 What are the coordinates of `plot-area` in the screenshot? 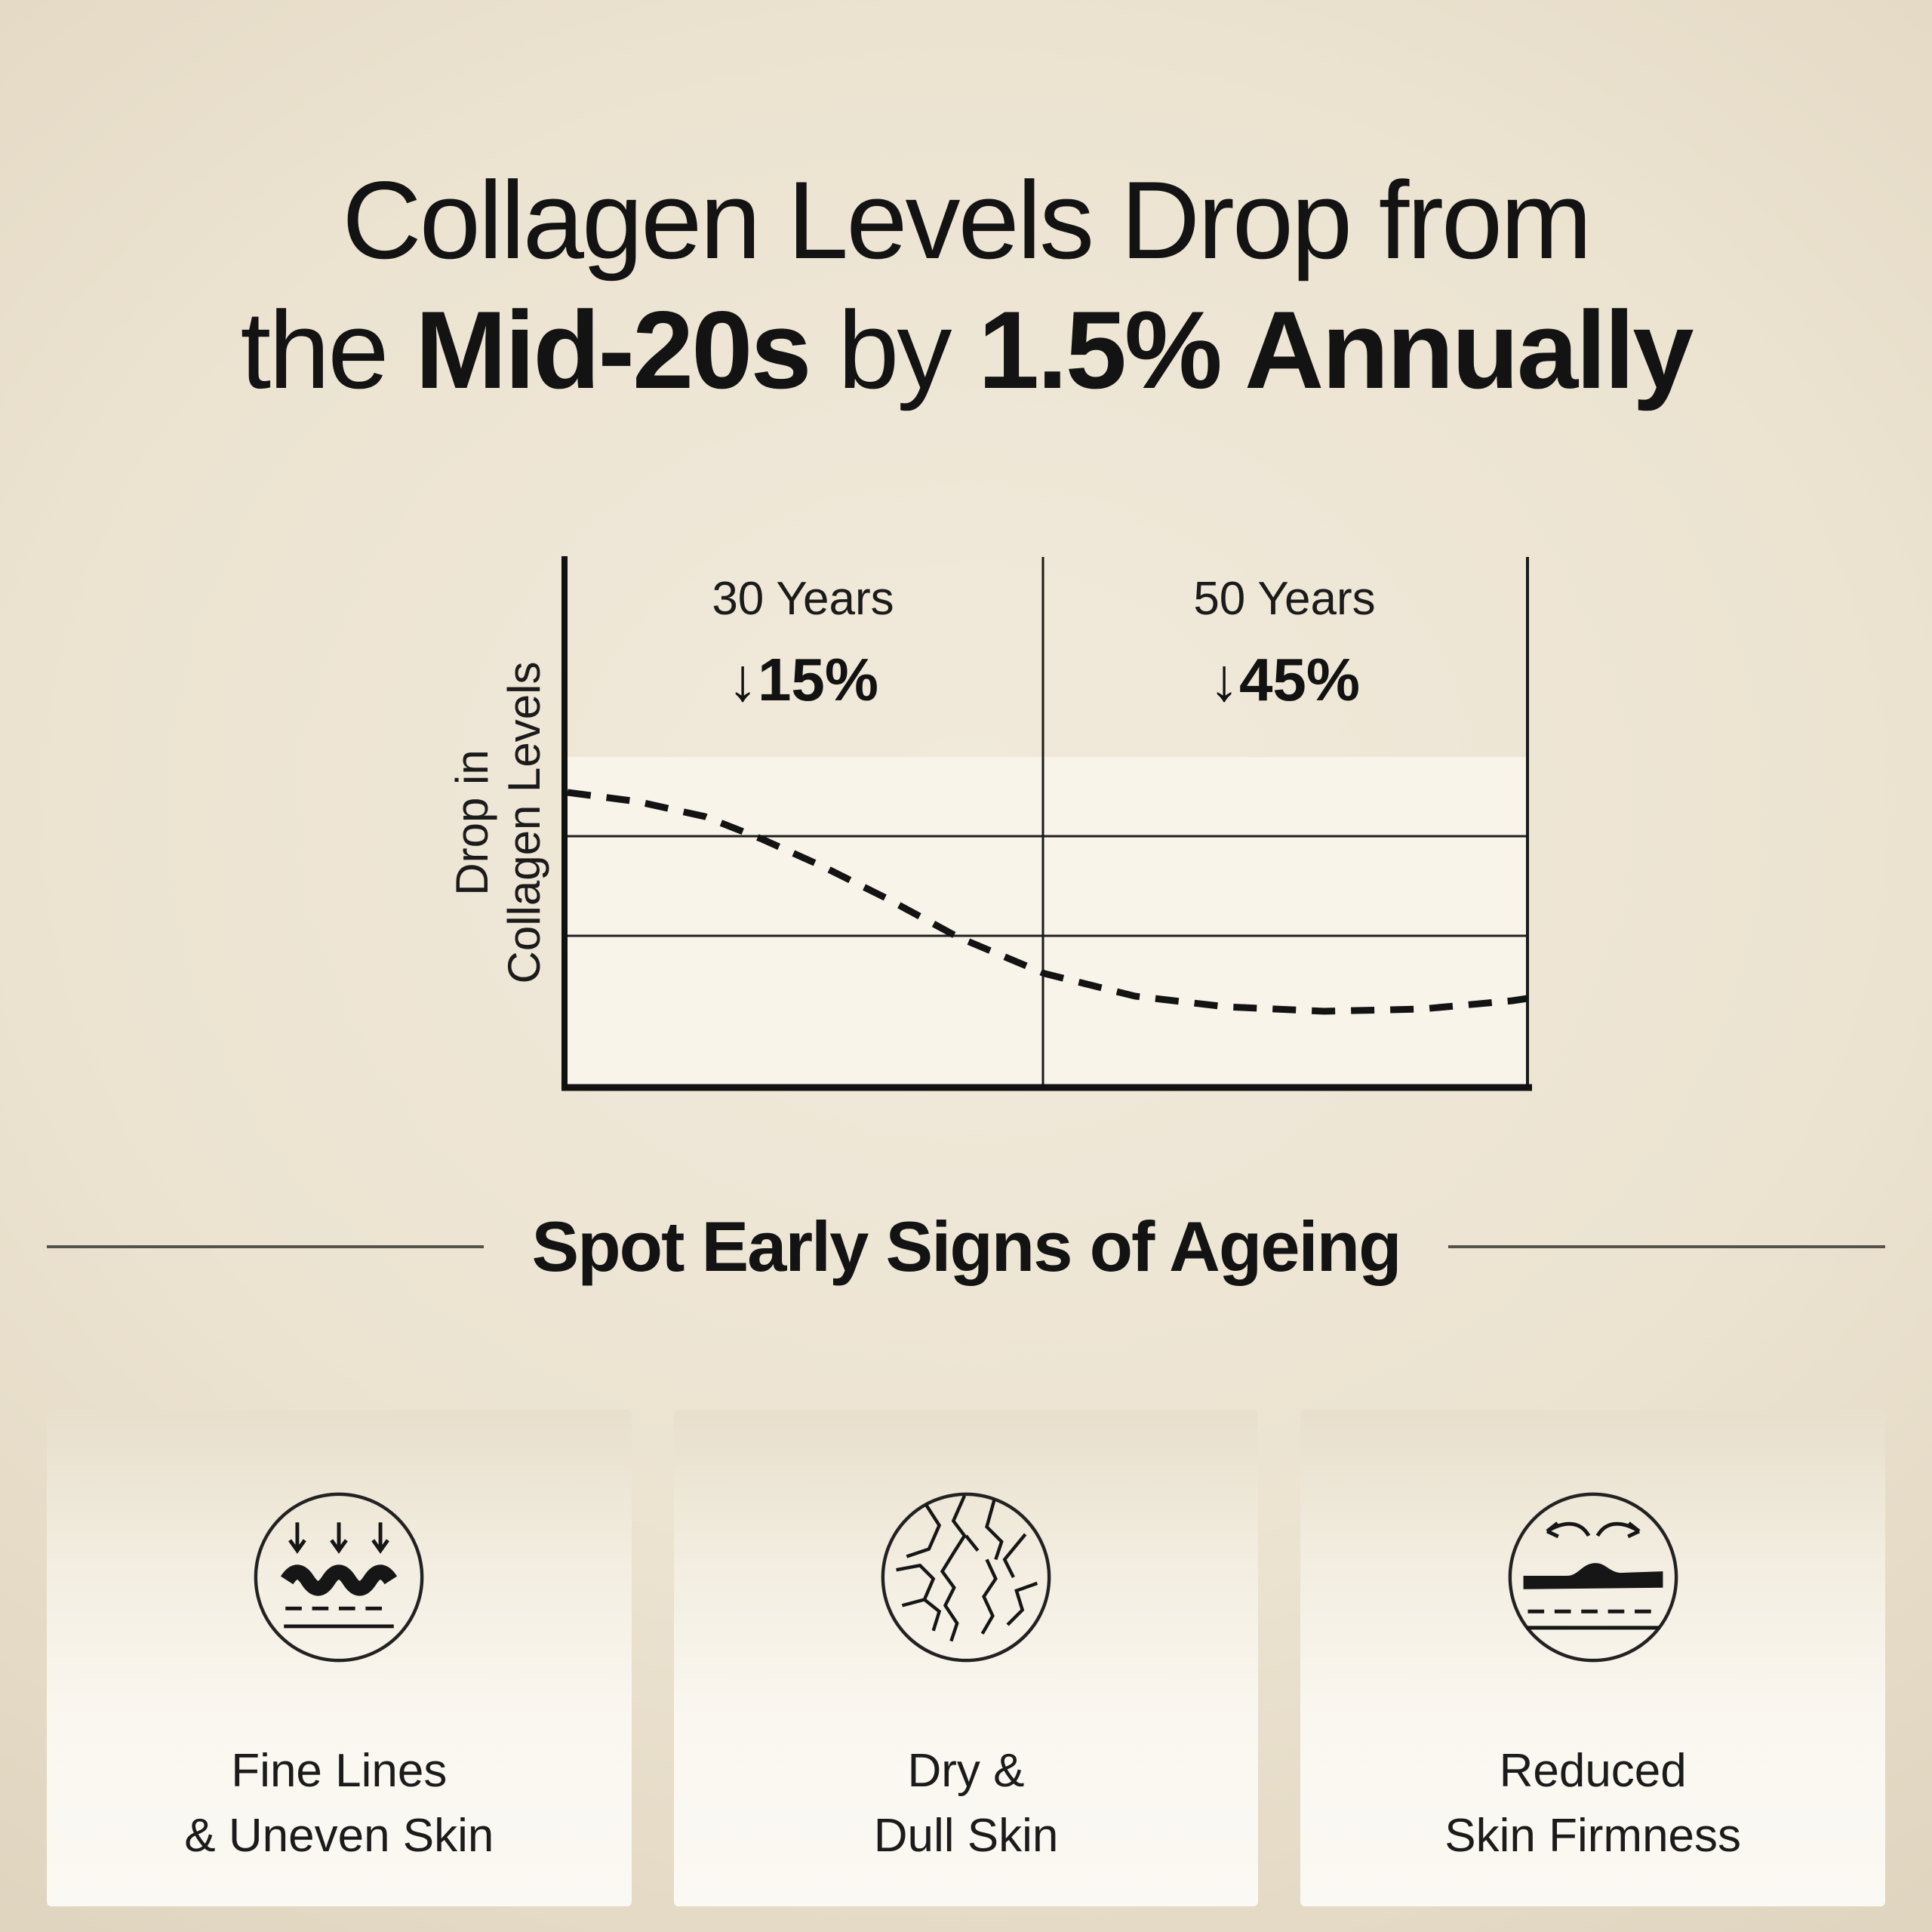 It's located at (1047, 922).